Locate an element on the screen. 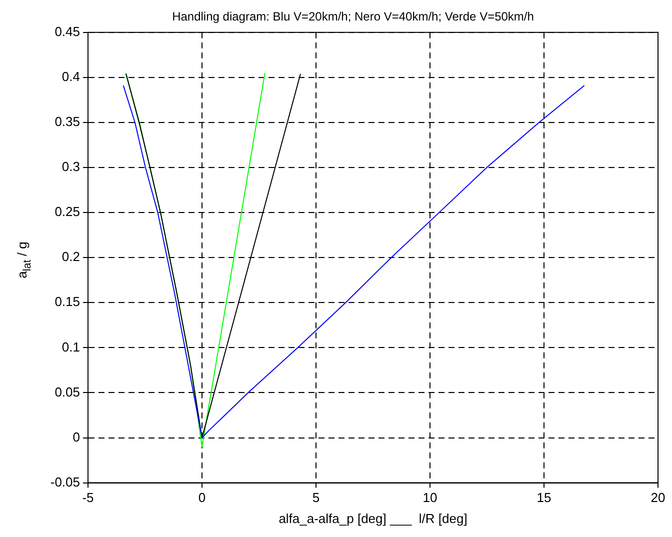  y-tick-label: -0.05 is located at coordinates (65, 482).